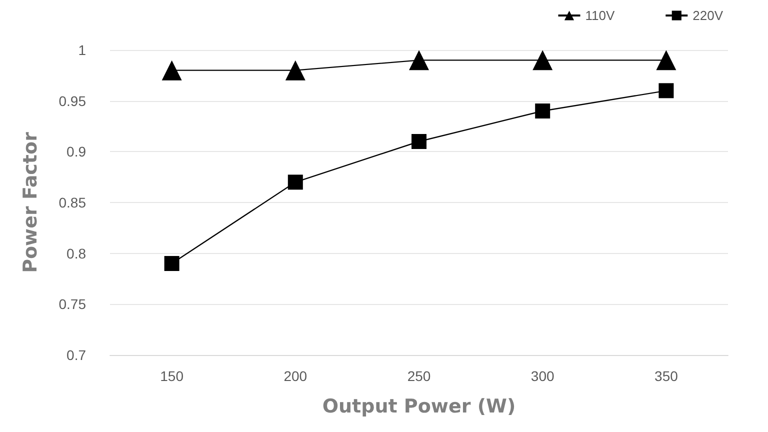  Describe the element at coordinates (82, 50) in the screenshot. I see `y-tick-label: 1` at that location.